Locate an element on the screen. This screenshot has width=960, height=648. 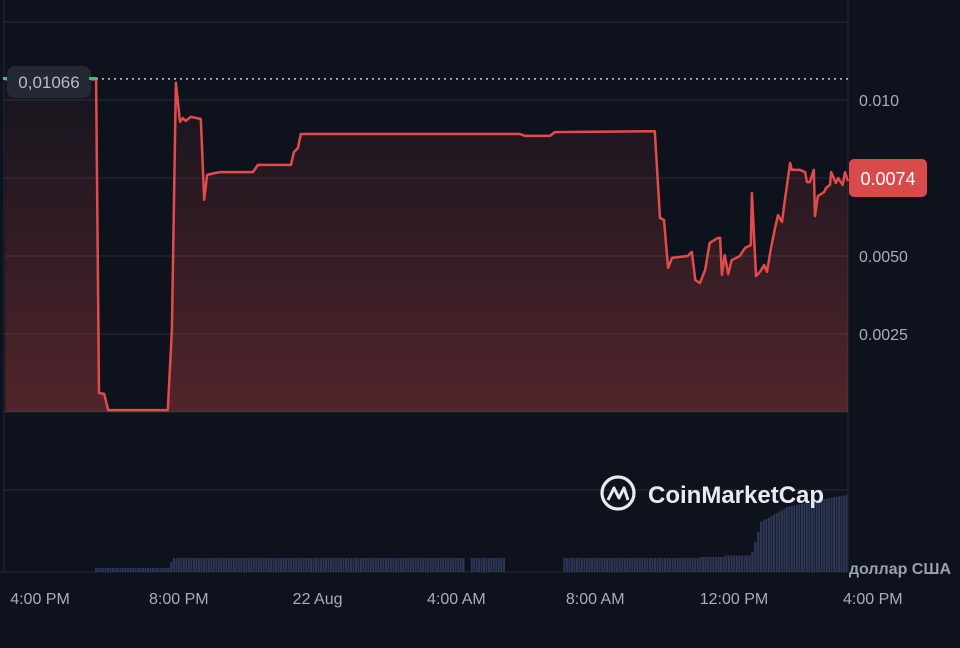
watermark-text: CoinMarketCap is located at coordinates (736, 495).